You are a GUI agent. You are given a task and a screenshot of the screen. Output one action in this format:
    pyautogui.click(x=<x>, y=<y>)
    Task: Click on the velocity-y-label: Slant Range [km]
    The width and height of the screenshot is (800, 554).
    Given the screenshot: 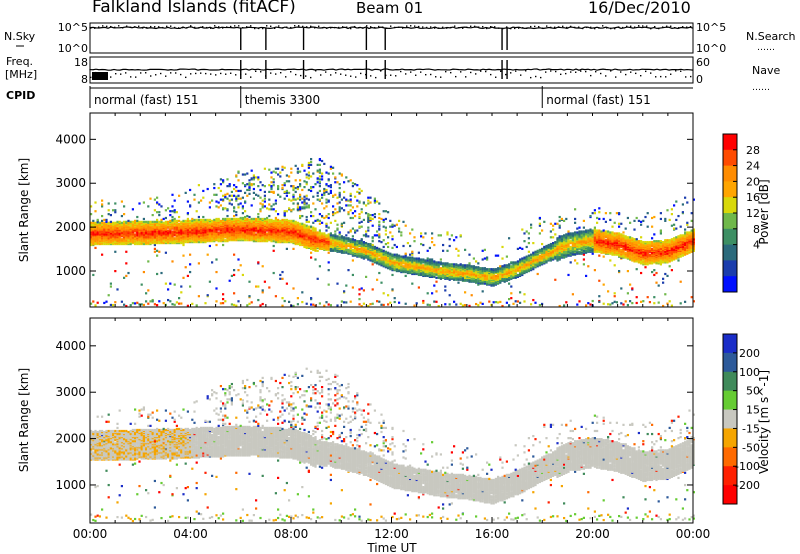 What is the action you would take?
    pyautogui.click(x=24, y=420)
    